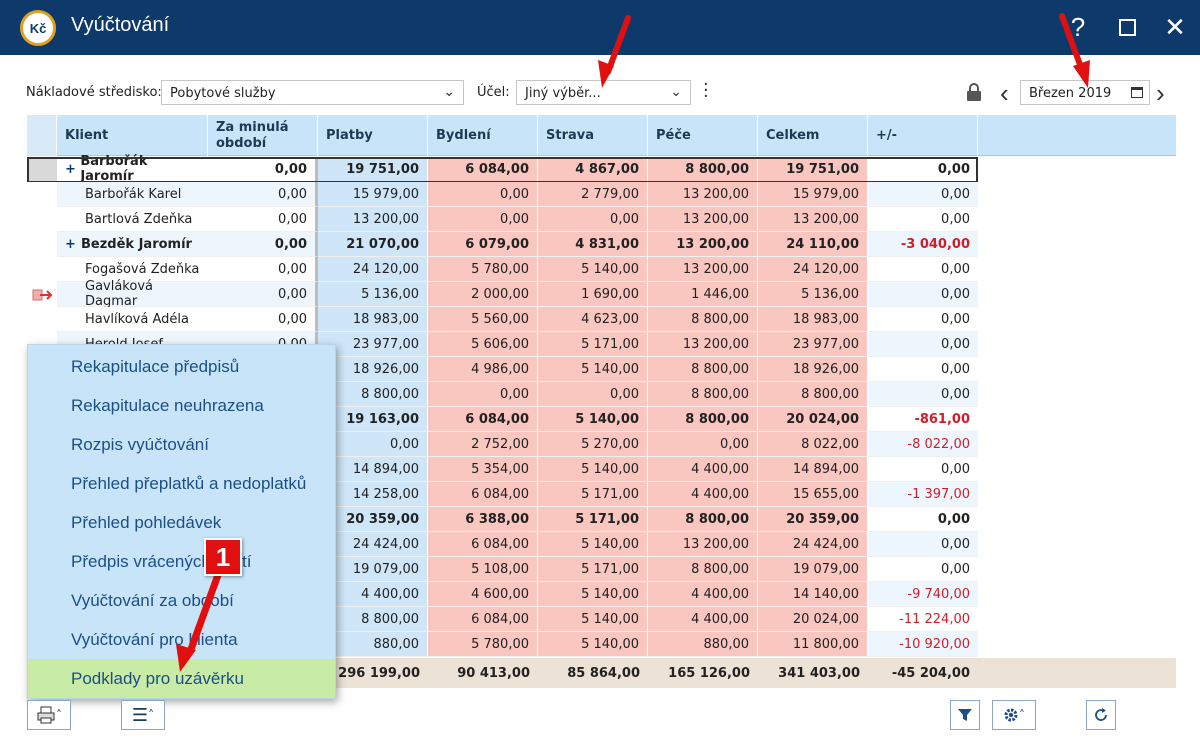 The height and width of the screenshot is (750, 1200). Describe the element at coordinates (813, 644) in the screenshot. I see `cell-total: 11 800,00` at that location.